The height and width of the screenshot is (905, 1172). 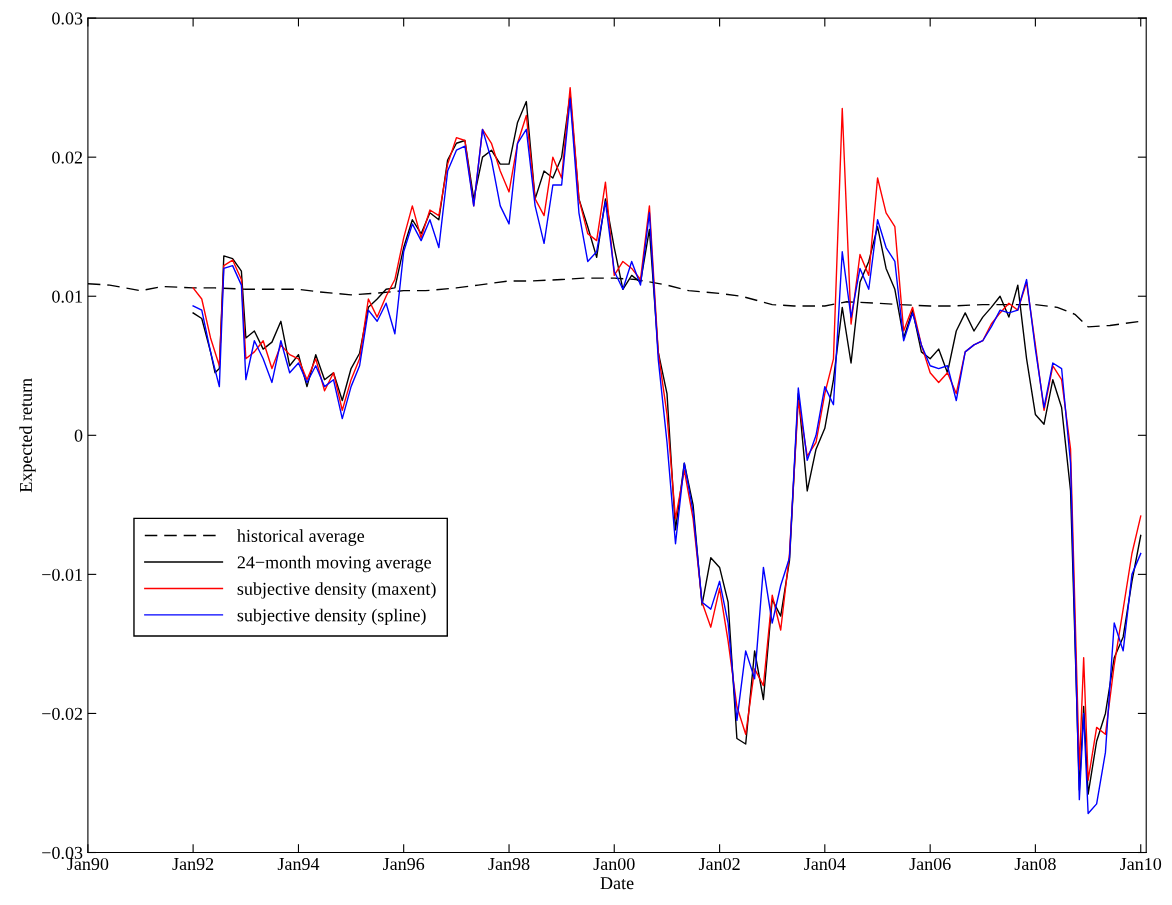 What do you see at coordinates (193, 864) in the screenshot?
I see `x-tick-label: Jan92` at bounding box center [193, 864].